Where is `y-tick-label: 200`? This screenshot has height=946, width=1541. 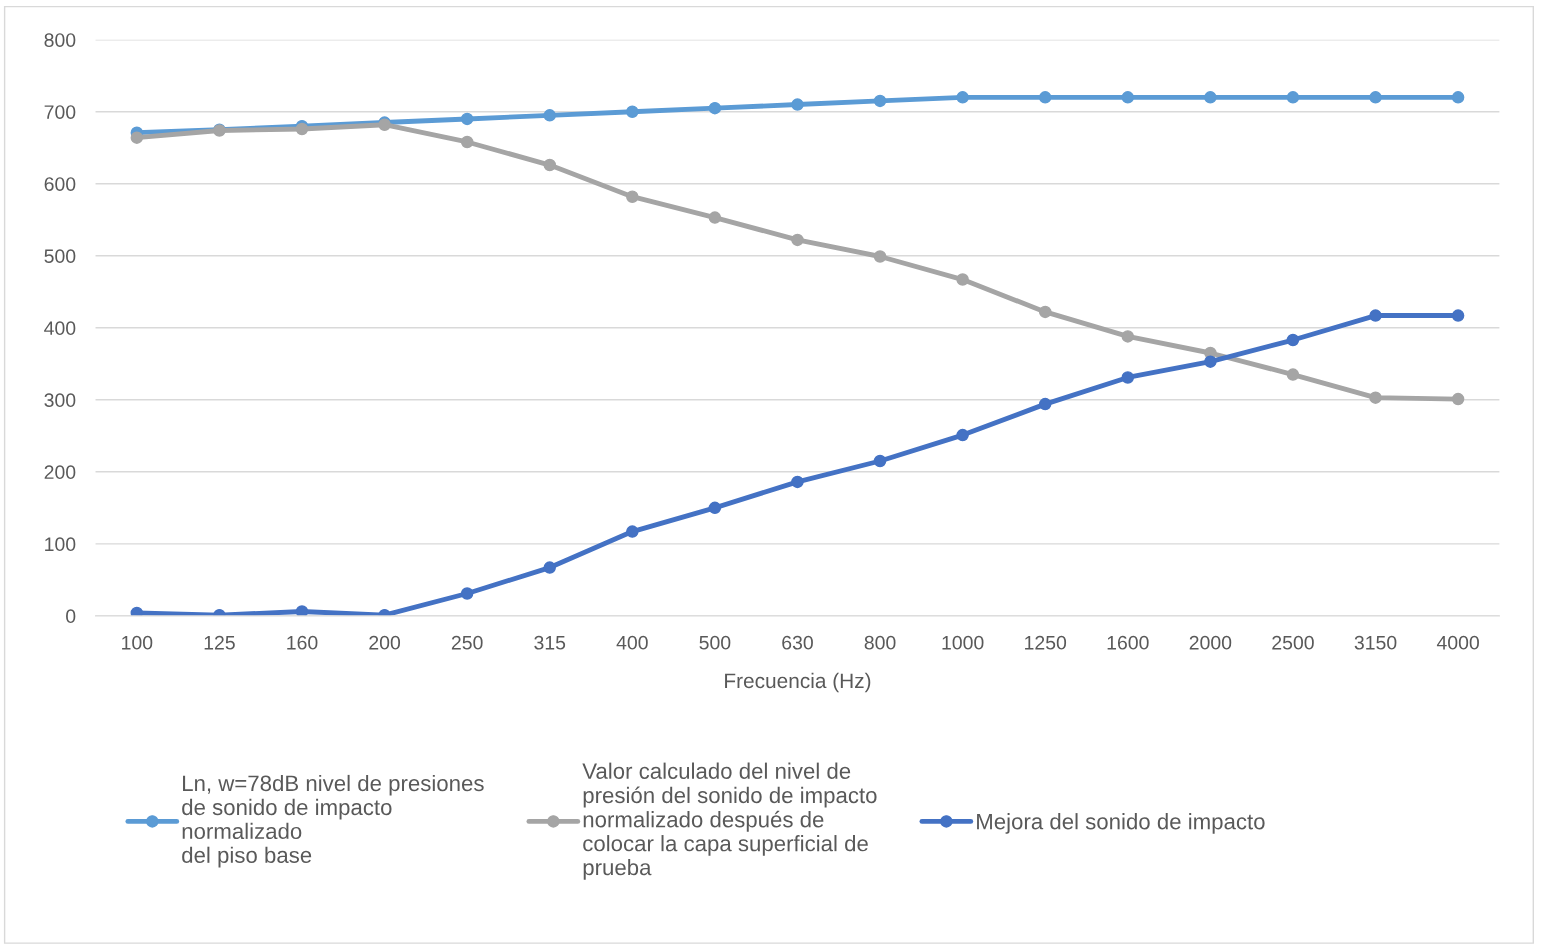
y-tick-label: 200 is located at coordinates (60, 472).